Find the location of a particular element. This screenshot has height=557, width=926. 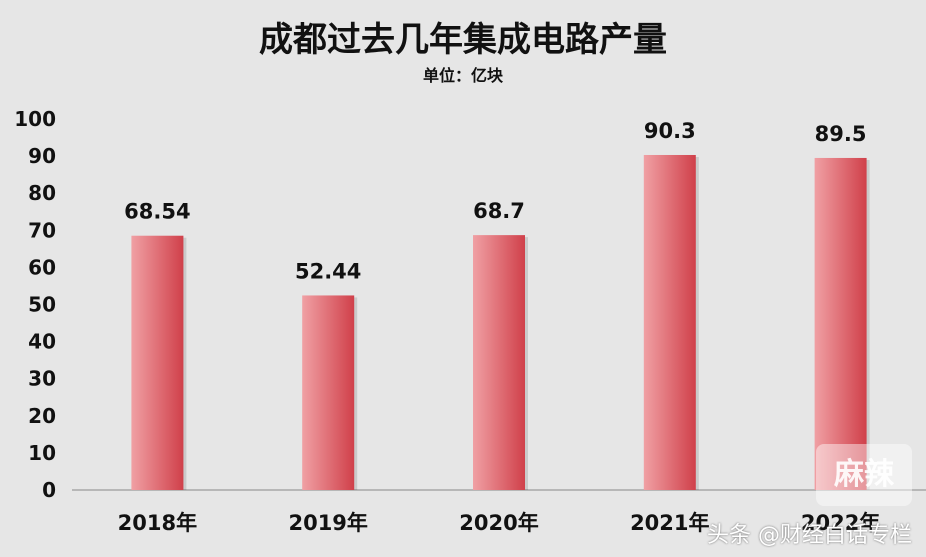

y-tick-label: 70 is located at coordinates (42, 230).